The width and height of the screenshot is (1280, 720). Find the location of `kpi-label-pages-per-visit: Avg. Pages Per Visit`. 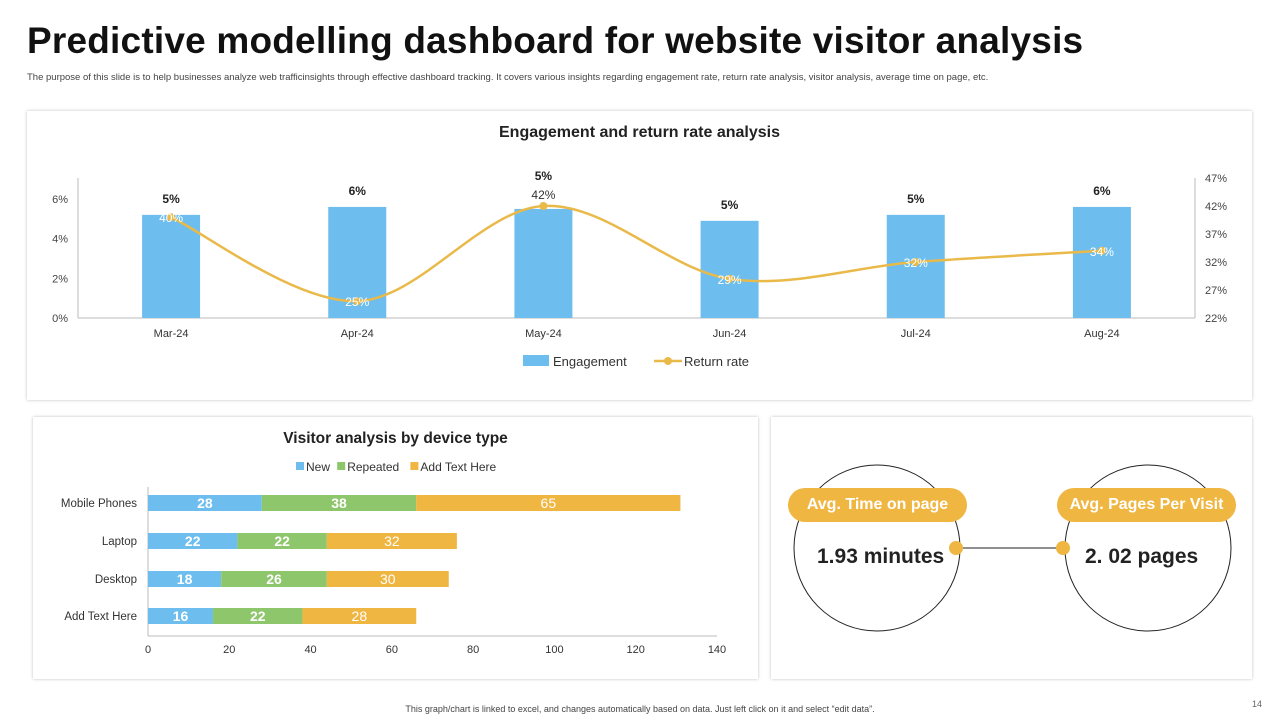

kpi-label-pages-per-visit: Avg. Pages Per Visit is located at coordinates (1146, 505).